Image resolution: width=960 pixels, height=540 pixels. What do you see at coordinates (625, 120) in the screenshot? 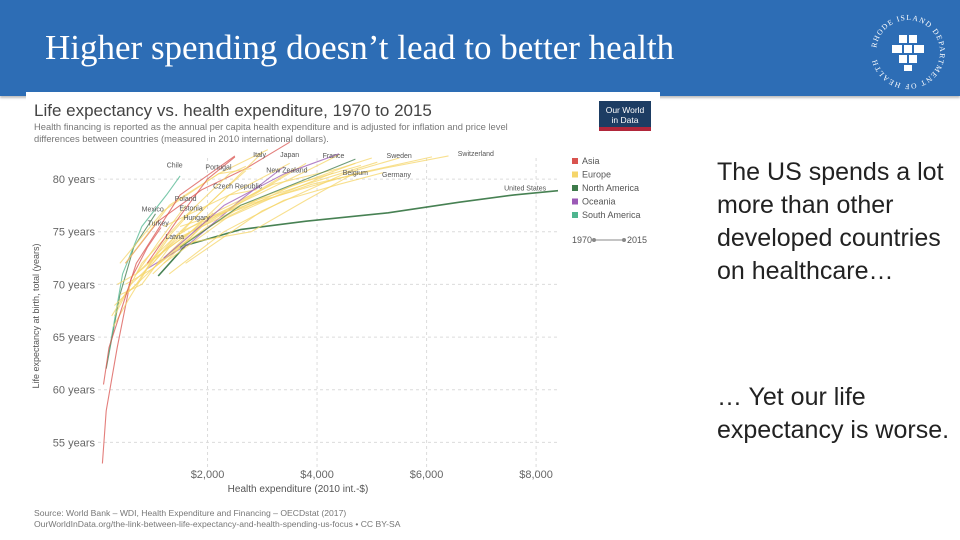
I see `owid-badge-text-2: in Data` at bounding box center [625, 120].